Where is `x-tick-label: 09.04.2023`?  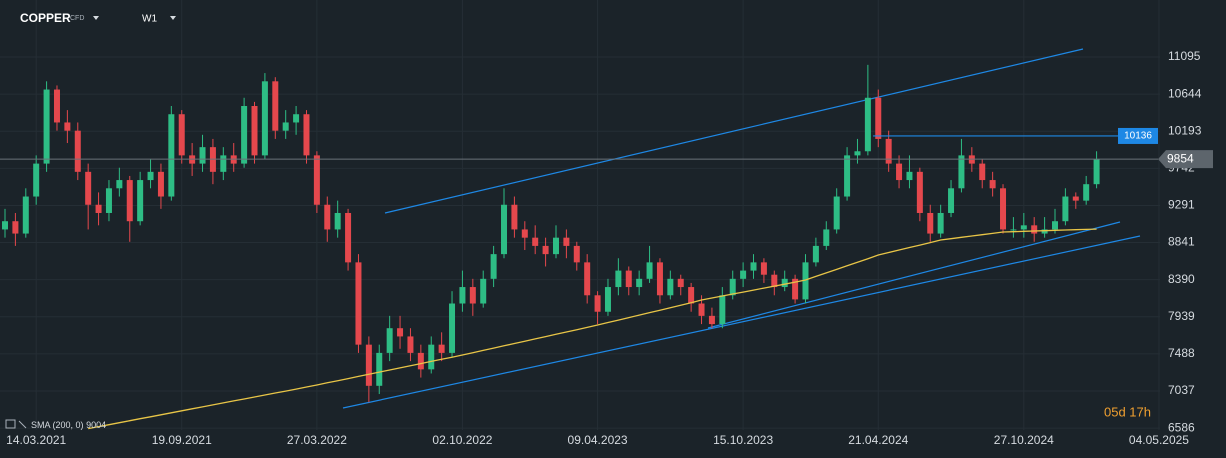 x-tick-label: 09.04.2023 is located at coordinates (598, 440).